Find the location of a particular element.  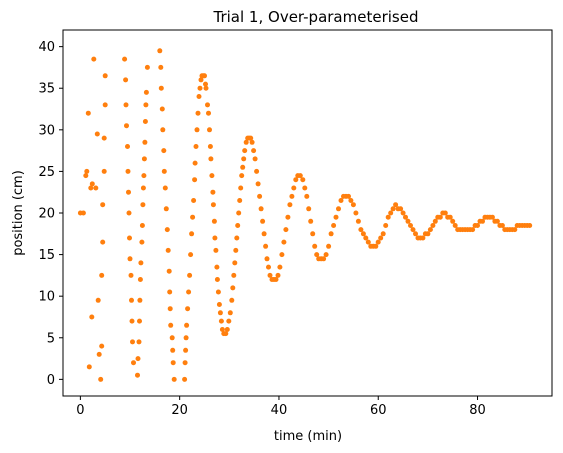

y-axis-title: position (cm) is located at coordinates (18, 213).